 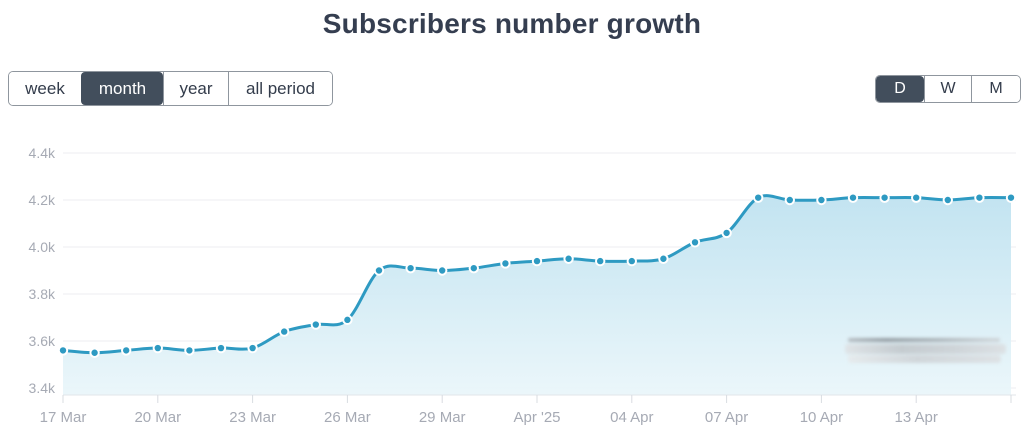 I want to click on y-axis-tick-label: 3.6k, so click(x=42, y=341).